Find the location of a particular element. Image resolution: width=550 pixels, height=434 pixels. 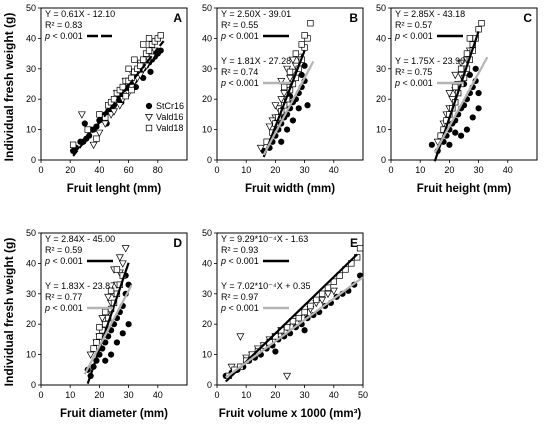

x-tick-label: 0 is located at coordinates (40, 395).